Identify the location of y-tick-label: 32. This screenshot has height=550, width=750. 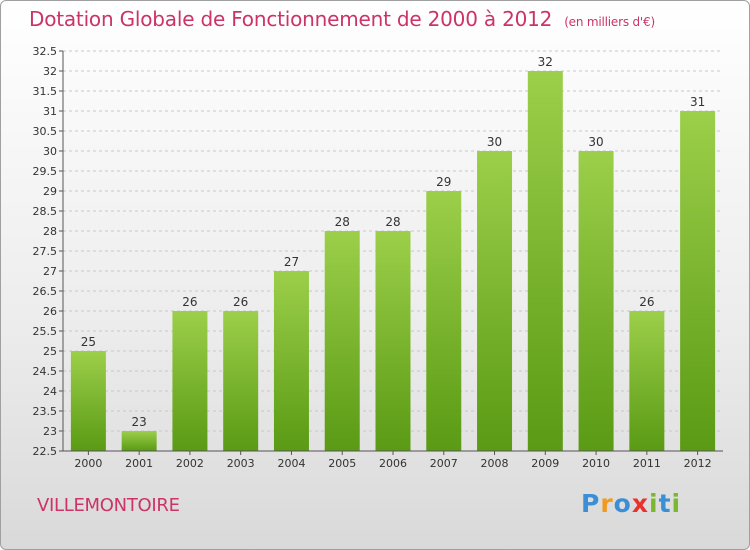
(50, 71).